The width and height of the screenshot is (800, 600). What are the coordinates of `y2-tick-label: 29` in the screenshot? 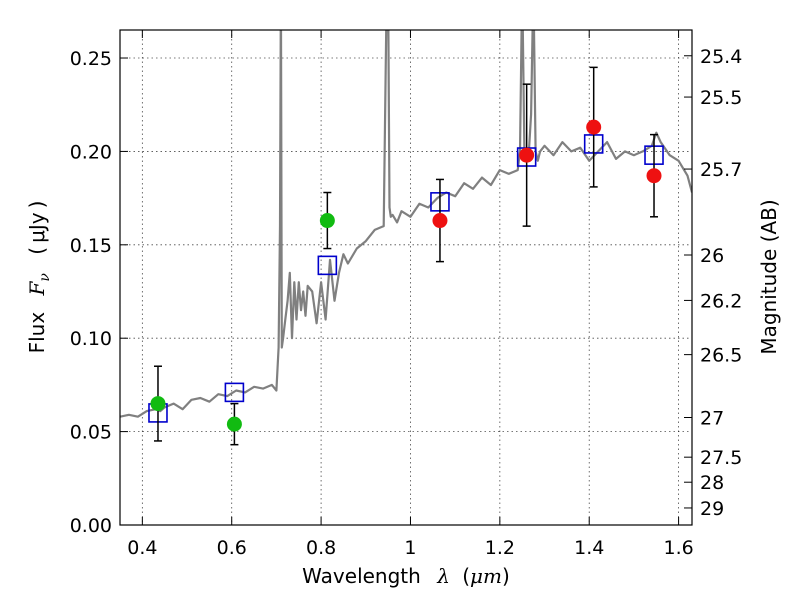 It's located at (712, 509).